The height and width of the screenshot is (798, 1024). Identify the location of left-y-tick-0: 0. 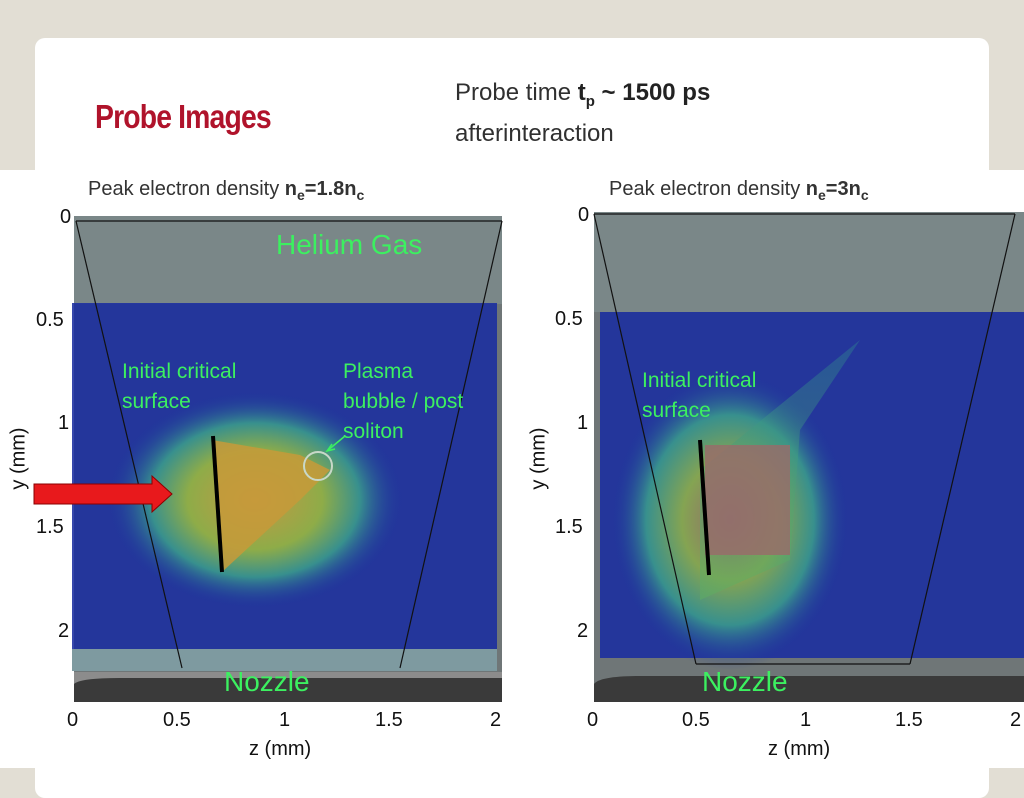
(66, 217).